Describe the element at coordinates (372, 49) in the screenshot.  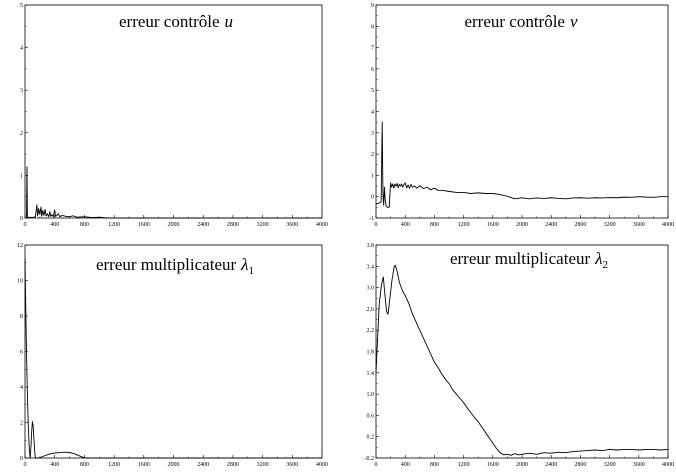
I see `y-tick-label: 7` at that location.